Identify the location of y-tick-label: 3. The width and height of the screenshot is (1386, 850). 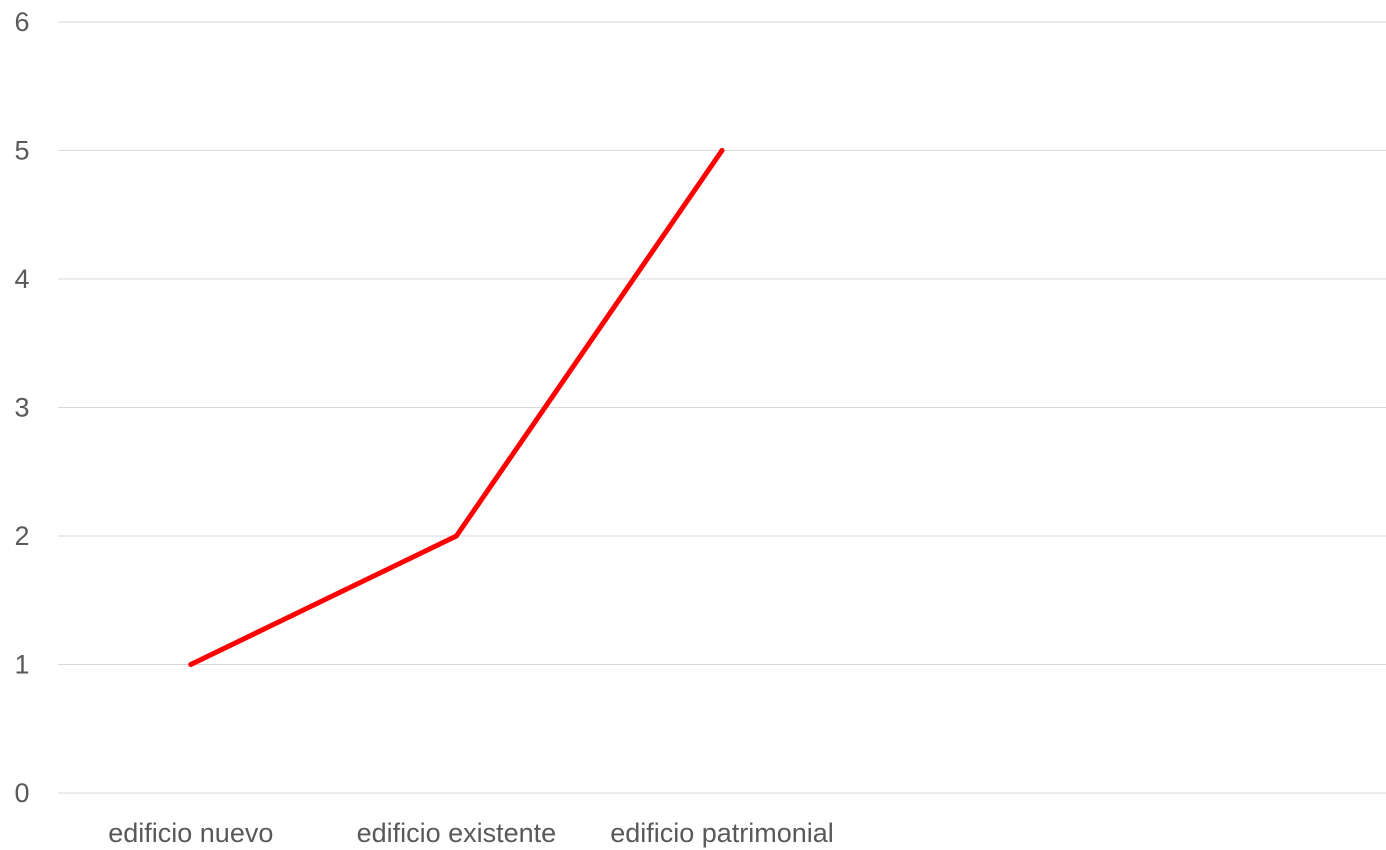
(21, 408).